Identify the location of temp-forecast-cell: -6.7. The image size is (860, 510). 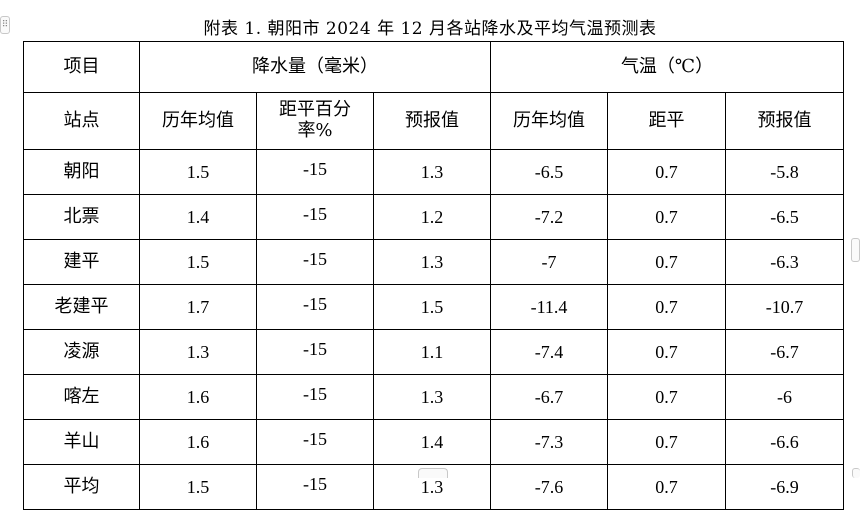
(785, 352).